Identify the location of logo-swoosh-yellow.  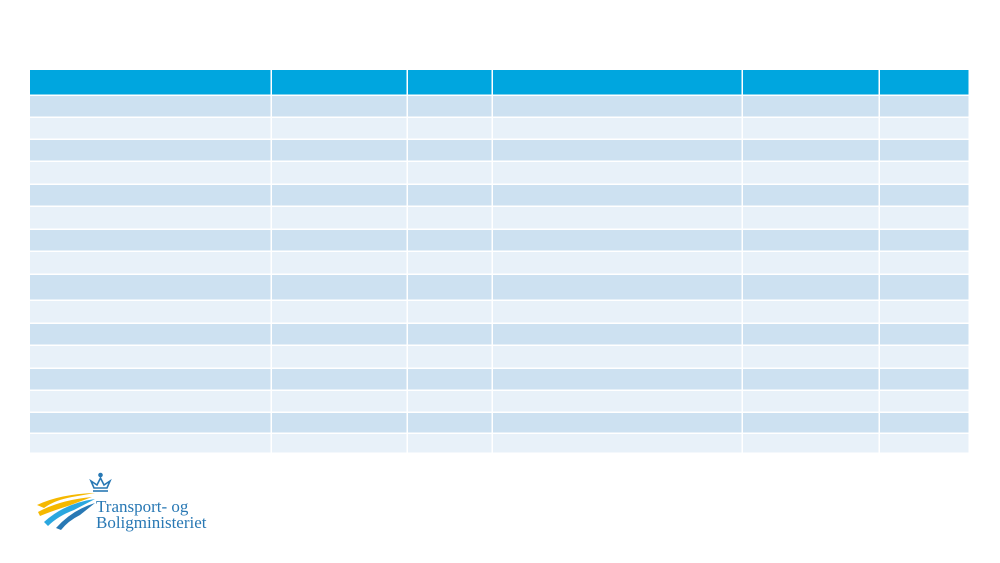
(65, 506).